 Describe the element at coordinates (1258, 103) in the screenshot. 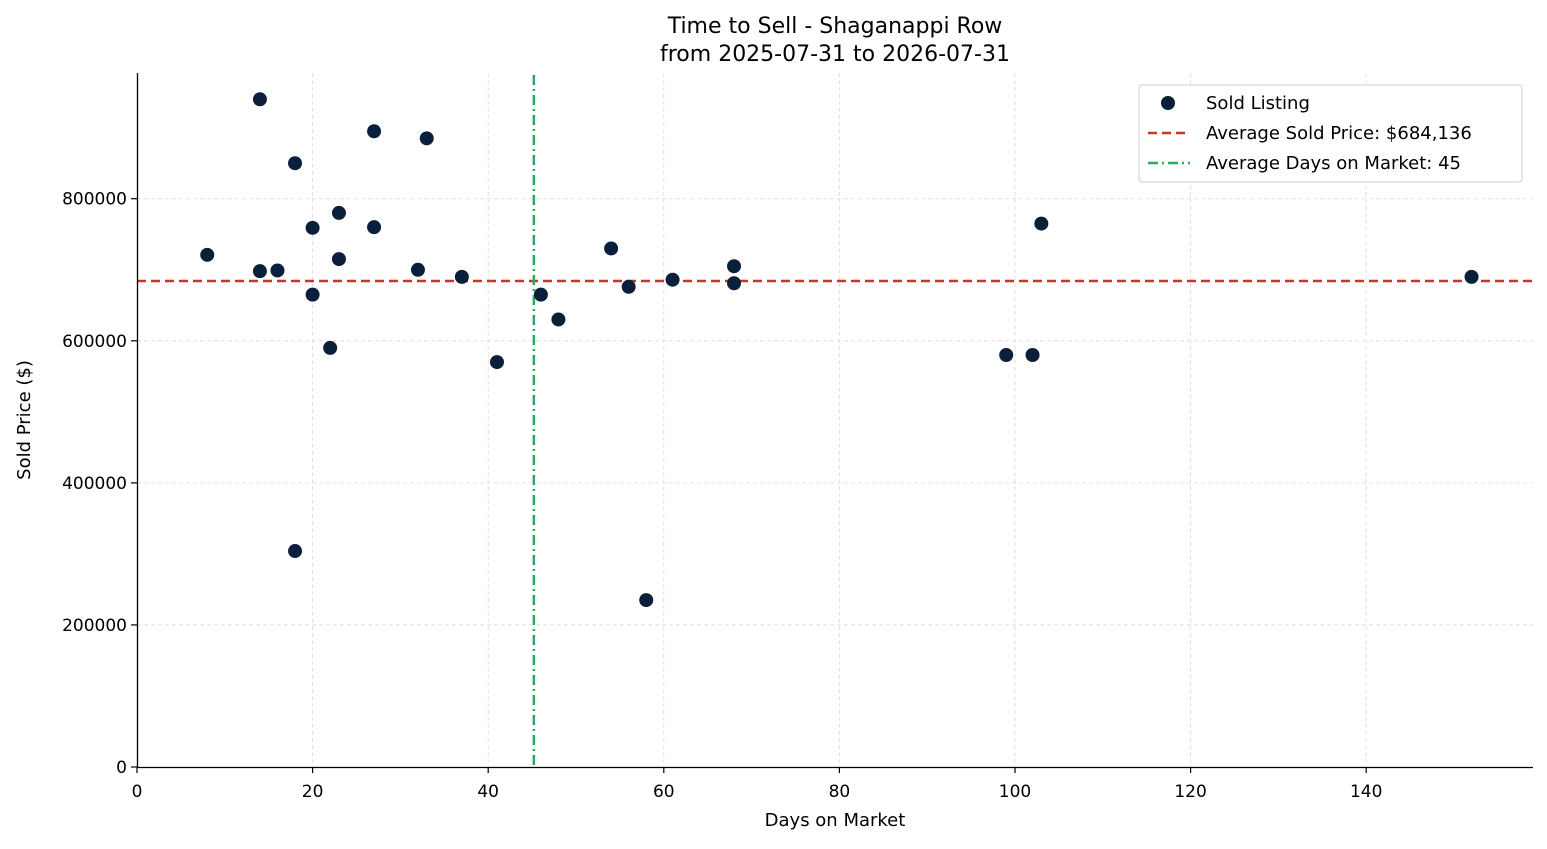

I see `legend-label-sold-listing: Sold Listing` at that location.